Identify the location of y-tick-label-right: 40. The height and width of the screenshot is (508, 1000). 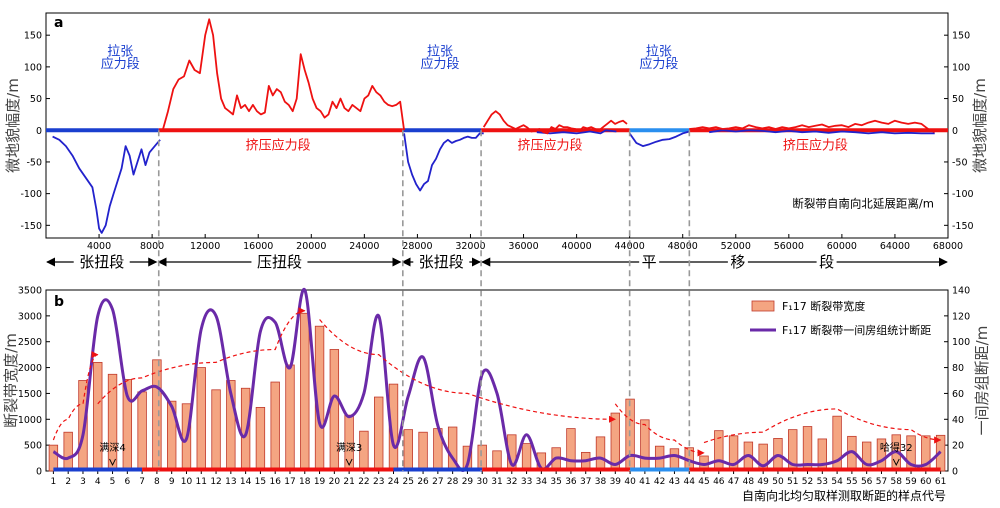
(958, 420).